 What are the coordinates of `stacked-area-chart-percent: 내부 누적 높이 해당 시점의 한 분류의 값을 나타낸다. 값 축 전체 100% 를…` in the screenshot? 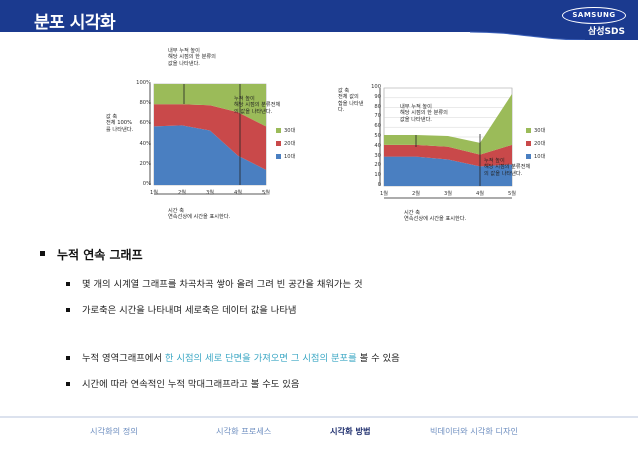 It's located at (201, 138).